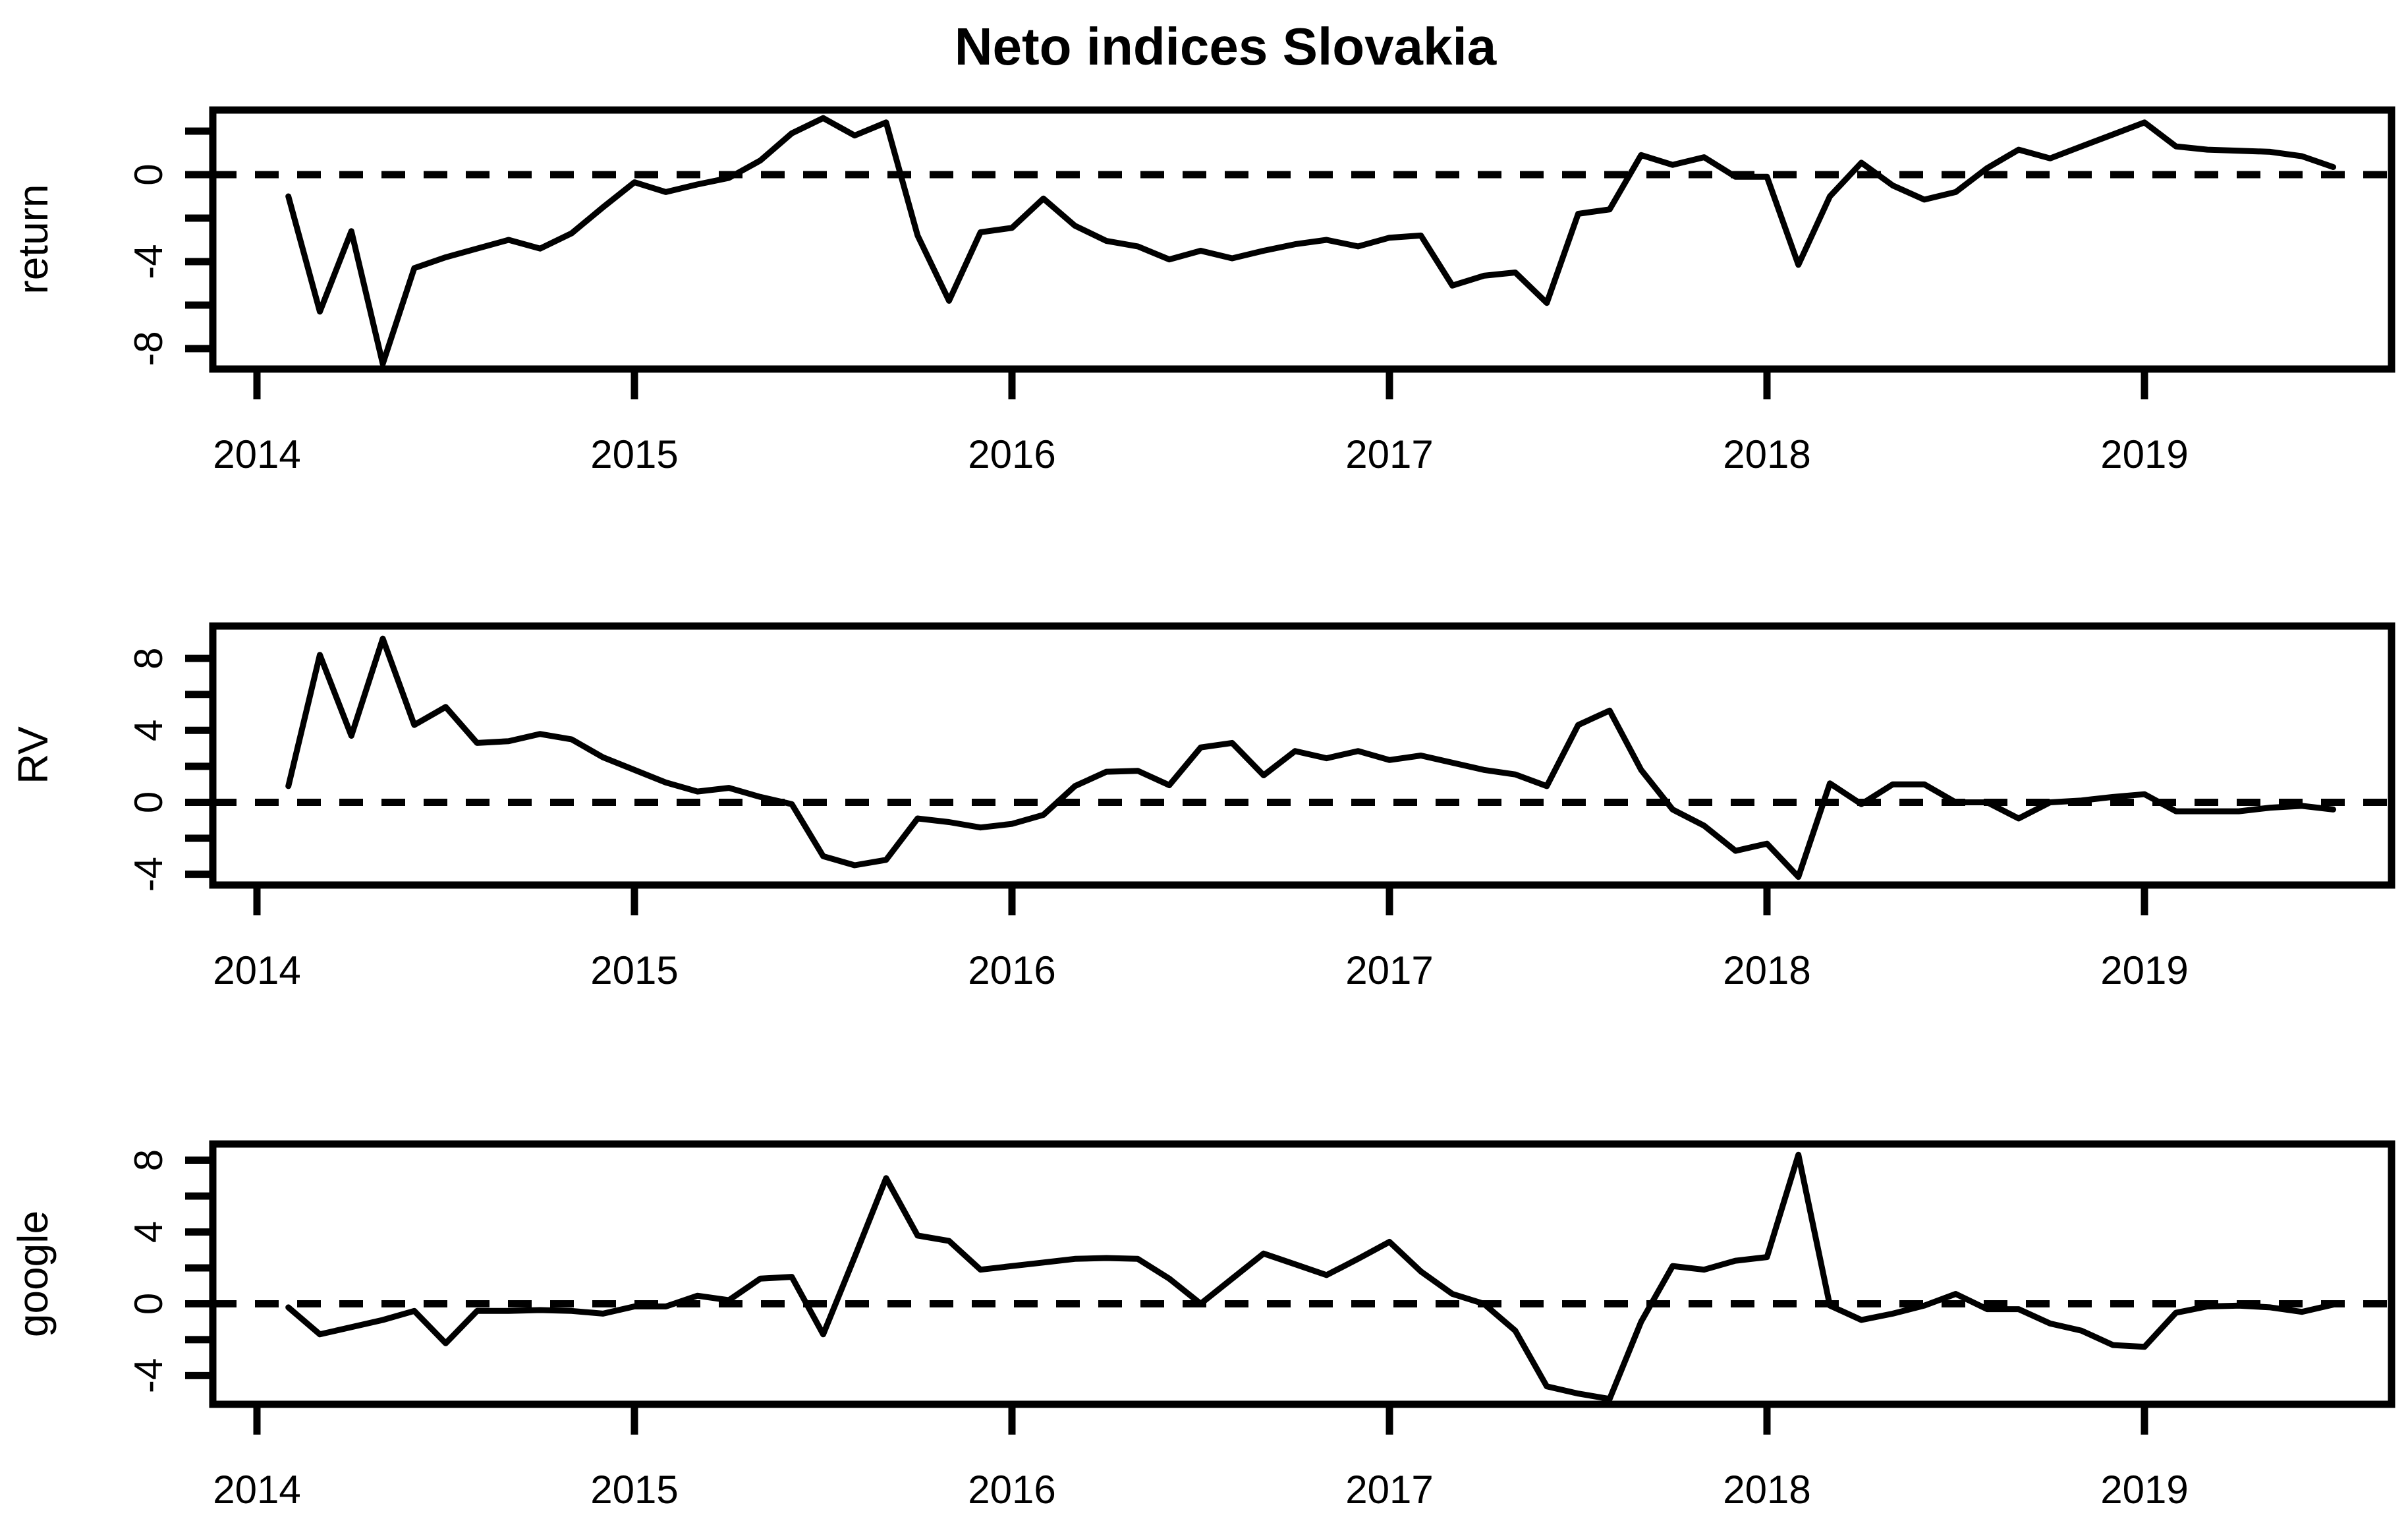  What do you see at coordinates (33, 755) in the screenshot?
I see `y-axis-label-rv: RV` at bounding box center [33, 755].